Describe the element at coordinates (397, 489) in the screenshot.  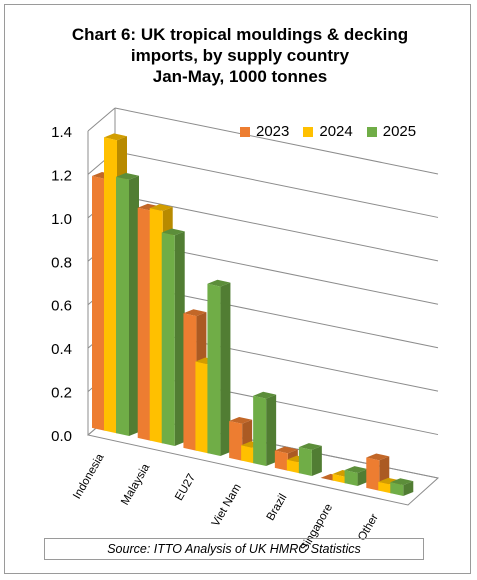
I see `bar-other-2025` at that location.